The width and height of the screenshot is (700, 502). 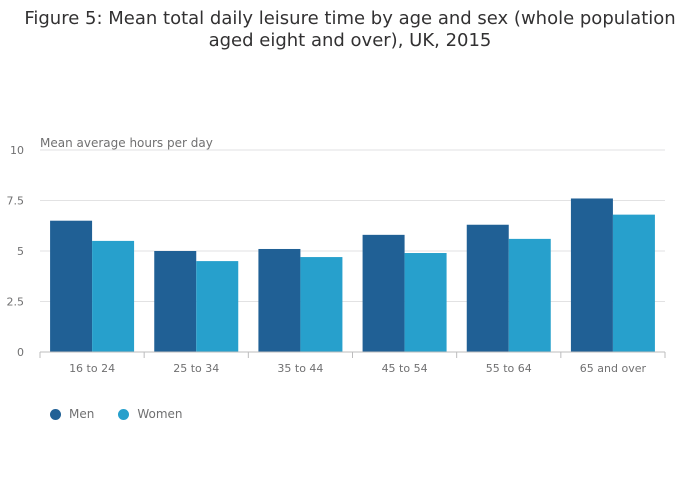 What do you see at coordinates (160, 414) in the screenshot?
I see `legend-label: Women` at bounding box center [160, 414].